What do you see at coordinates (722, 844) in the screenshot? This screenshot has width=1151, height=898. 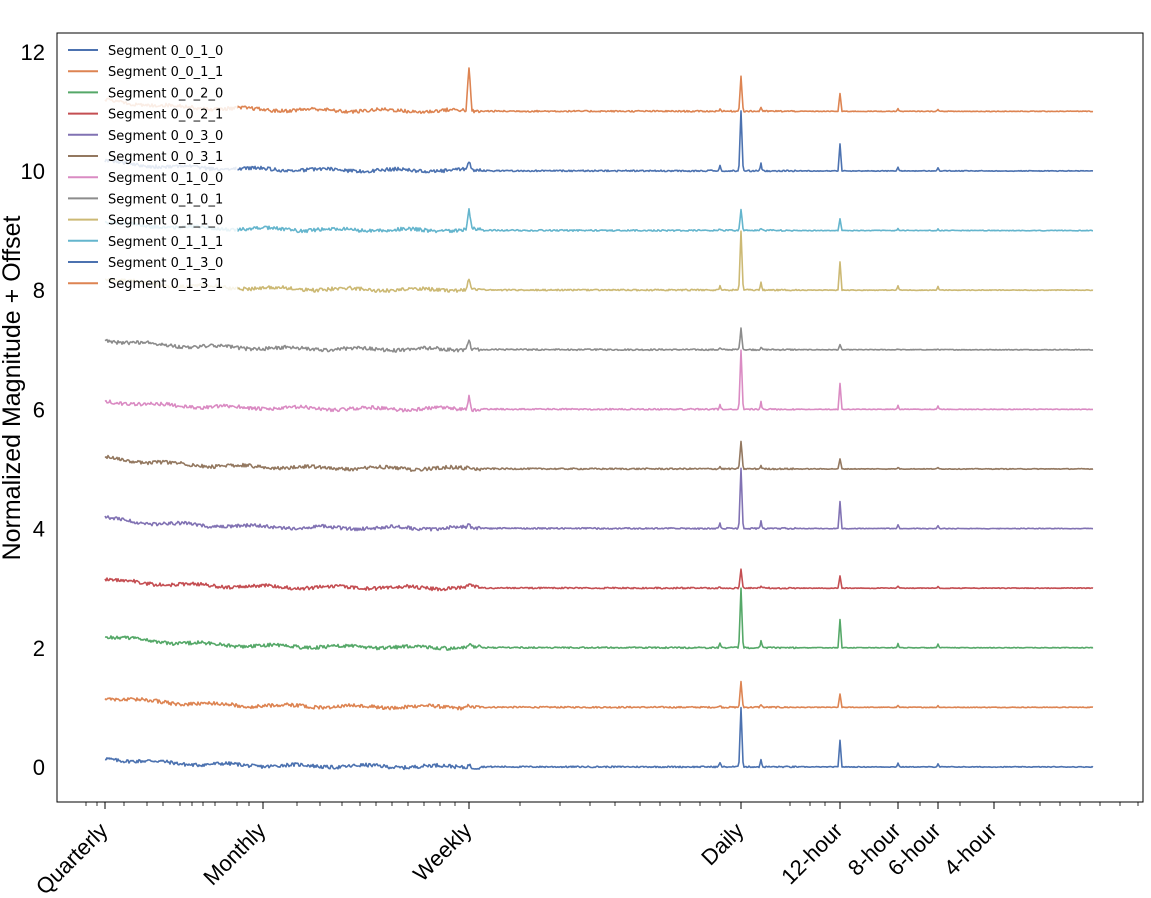 I see `x-tick-label: Daily` at bounding box center [722, 844].